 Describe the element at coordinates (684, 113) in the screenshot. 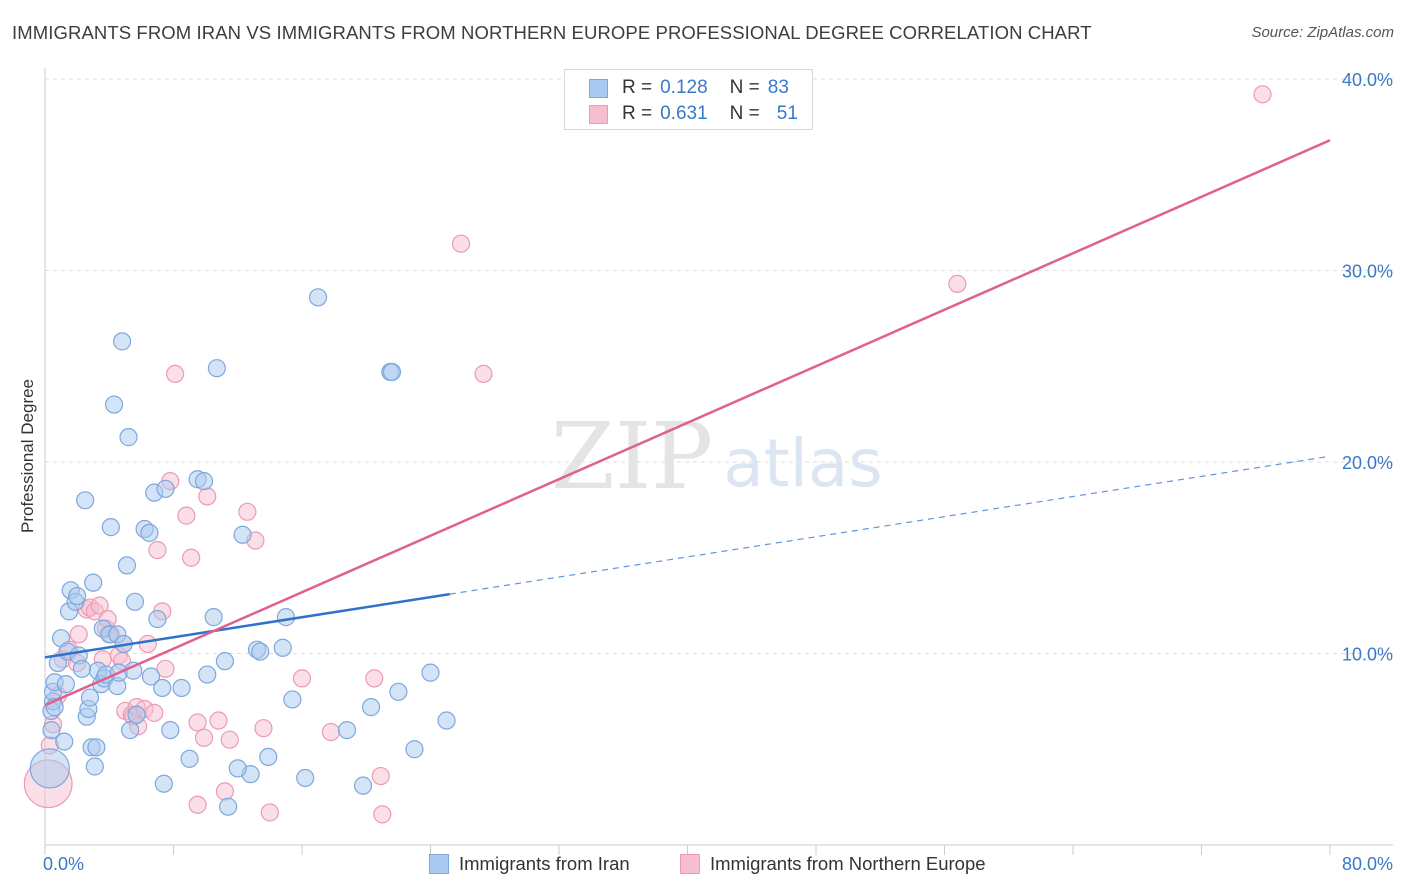

I see `legend-r-value: 0.631` at that location.